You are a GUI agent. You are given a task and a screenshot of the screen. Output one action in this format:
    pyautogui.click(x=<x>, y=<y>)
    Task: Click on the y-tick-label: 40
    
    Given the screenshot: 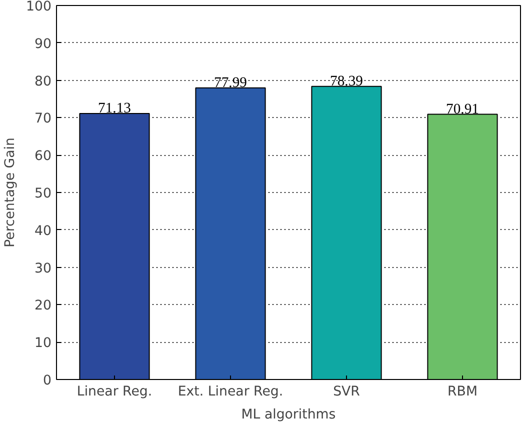 What is the action you would take?
    pyautogui.click(x=43, y=231)
    